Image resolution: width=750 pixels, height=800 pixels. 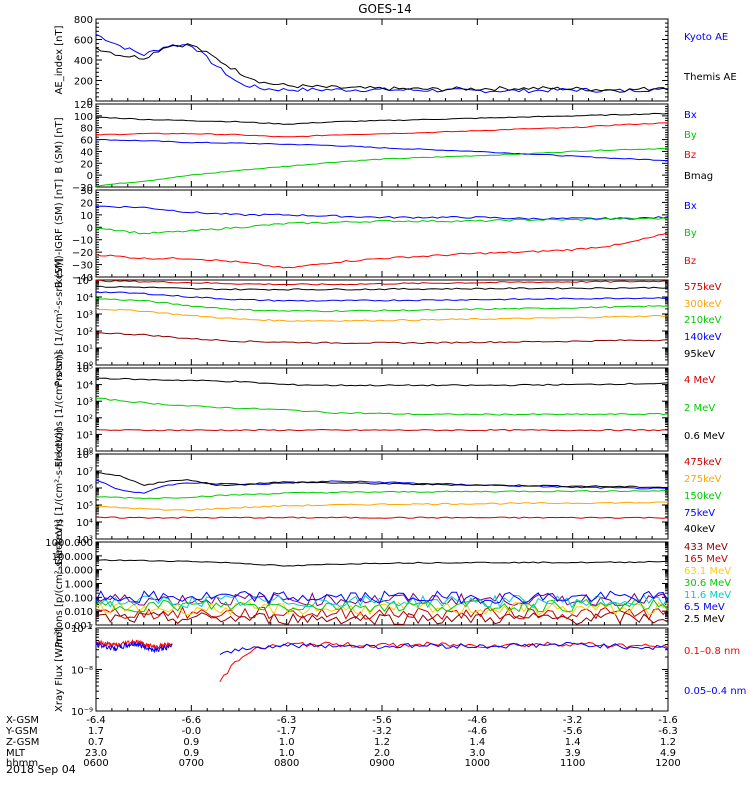 I want to click on y-tick-label: −30, so click(x=82, y=266).